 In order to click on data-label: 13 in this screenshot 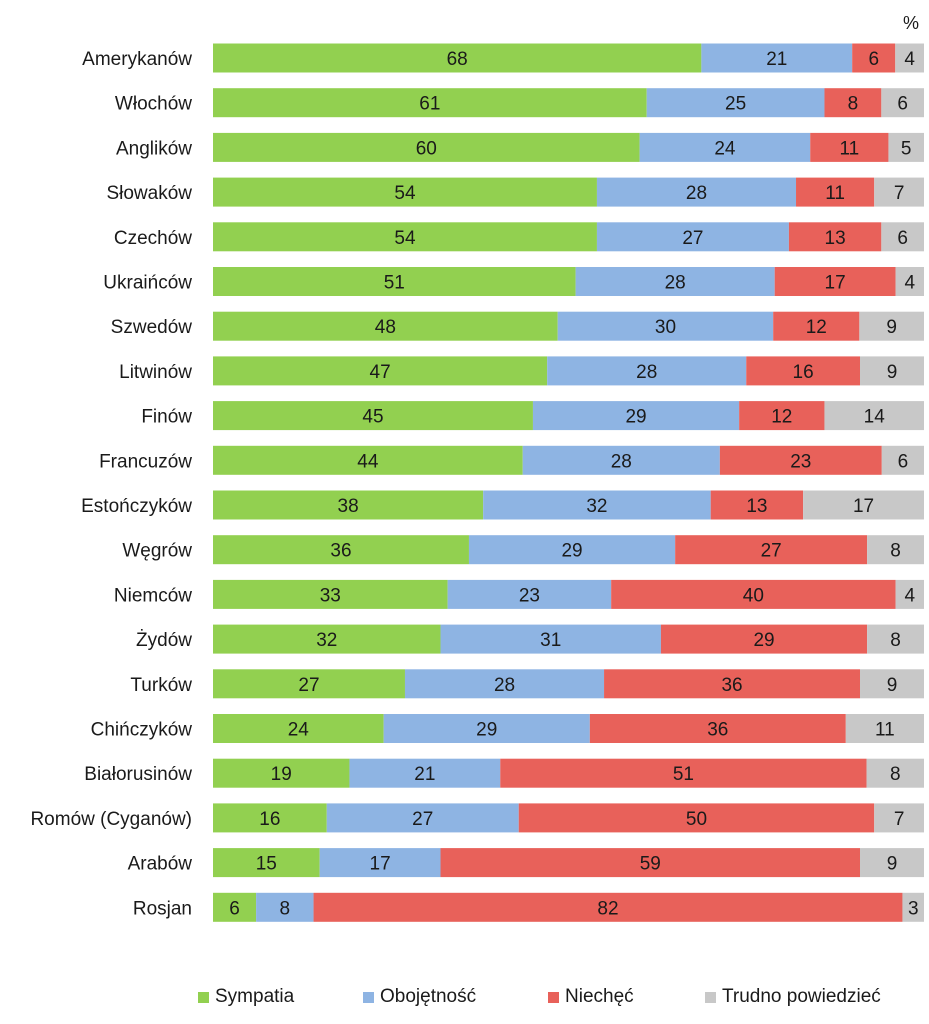, I will do `click(835, 238)`.